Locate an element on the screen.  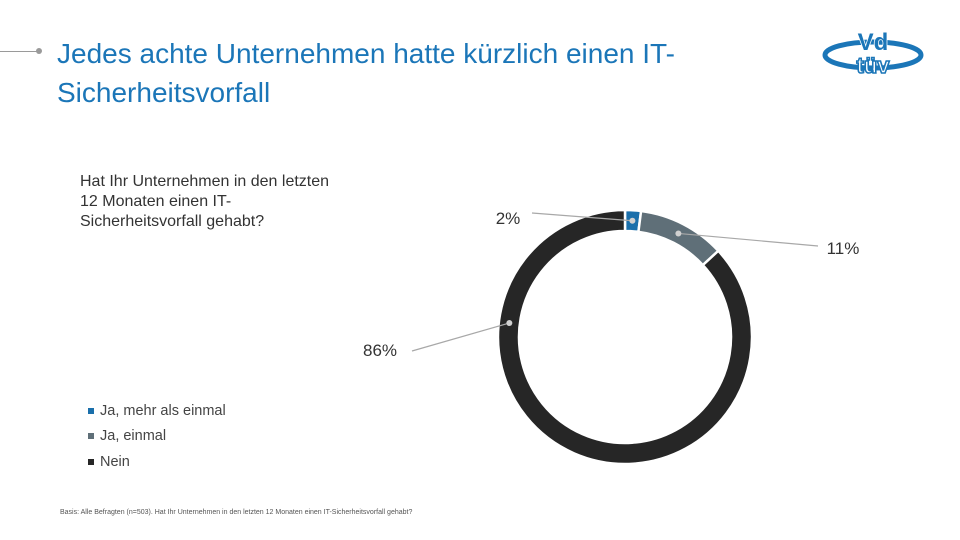
donut-slices is located at coordinates (625, 337).